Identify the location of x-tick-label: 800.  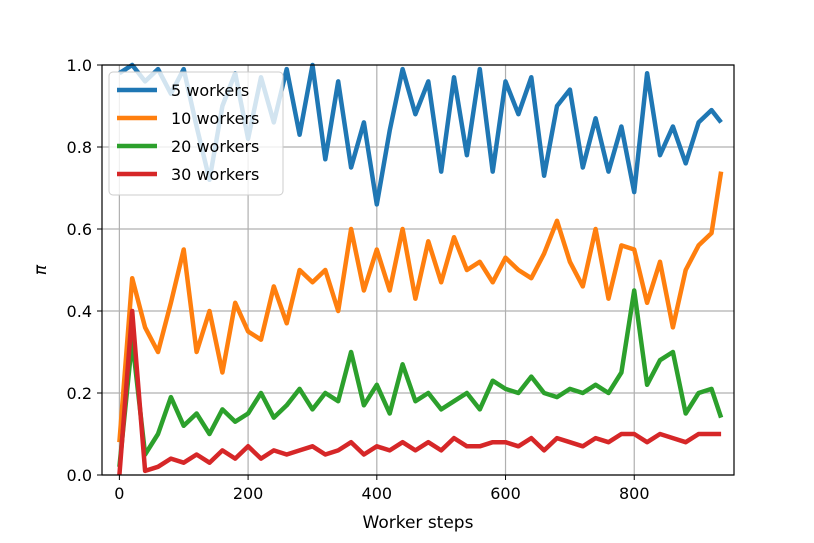
(634, 493).